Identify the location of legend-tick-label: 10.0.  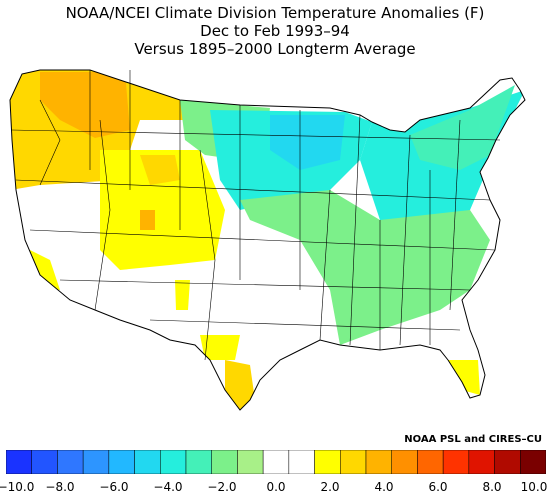
(534, 487).